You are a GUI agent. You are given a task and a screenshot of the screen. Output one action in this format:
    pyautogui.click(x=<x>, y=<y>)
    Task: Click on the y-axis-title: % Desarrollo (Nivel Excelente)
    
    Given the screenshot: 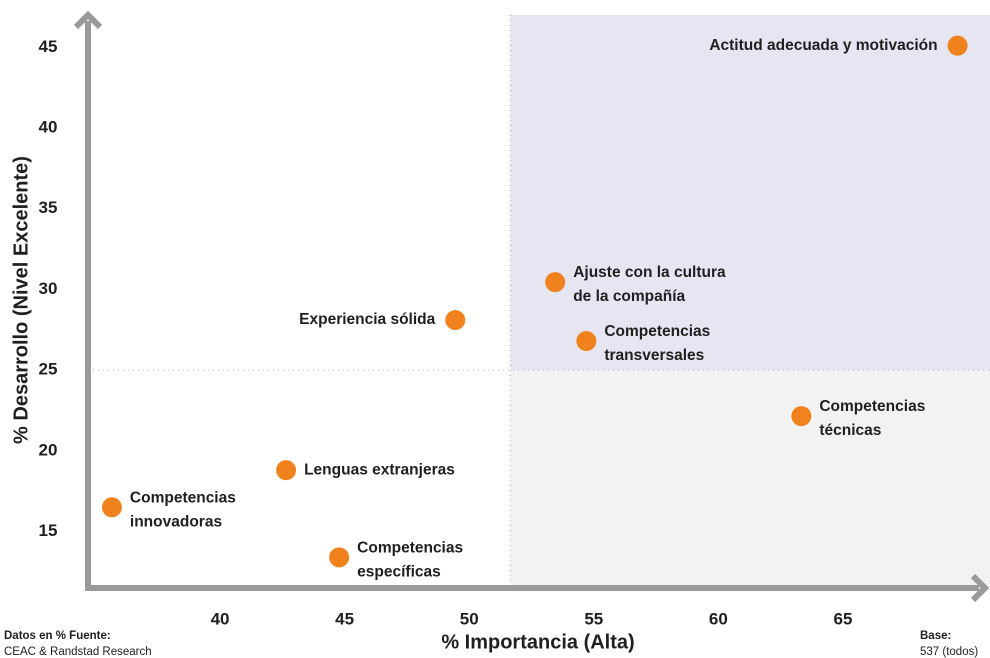 What is the action you would take?
    pyautogui.click(x=21, y=300)
    